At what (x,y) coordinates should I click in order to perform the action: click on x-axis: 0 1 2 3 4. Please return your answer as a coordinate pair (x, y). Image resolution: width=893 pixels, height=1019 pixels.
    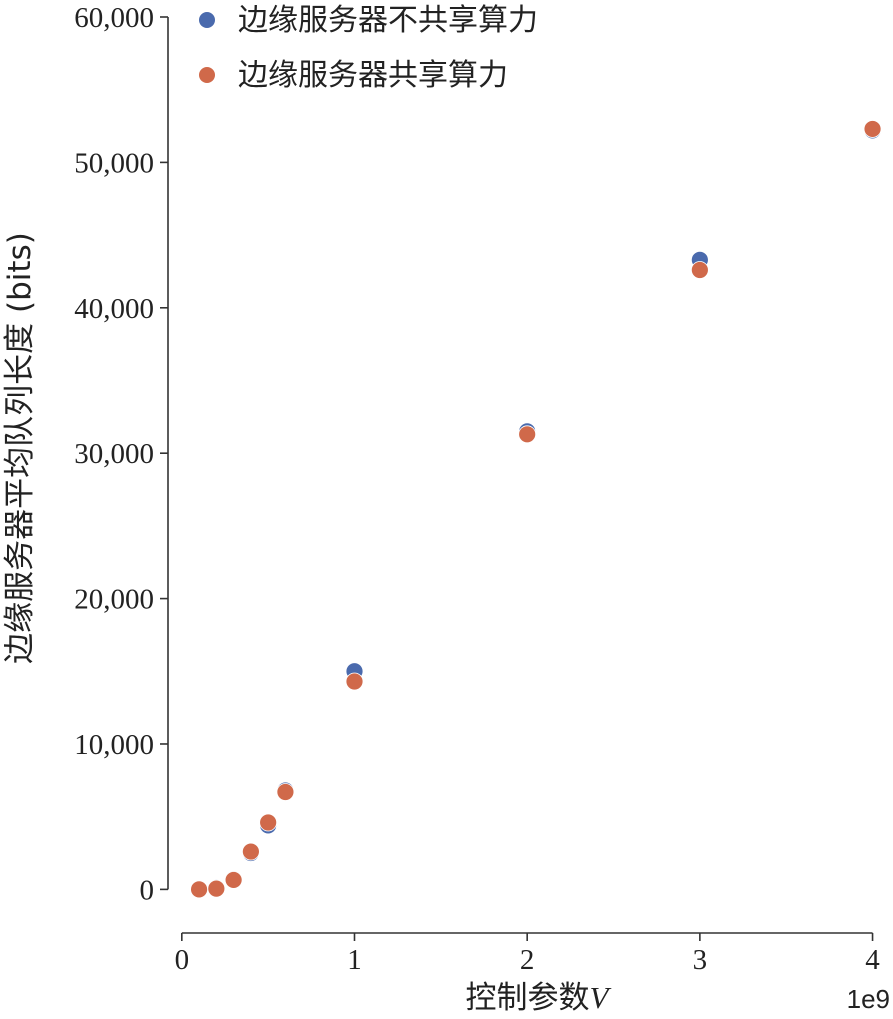
    Looking at the image, I should click on (527, 954).